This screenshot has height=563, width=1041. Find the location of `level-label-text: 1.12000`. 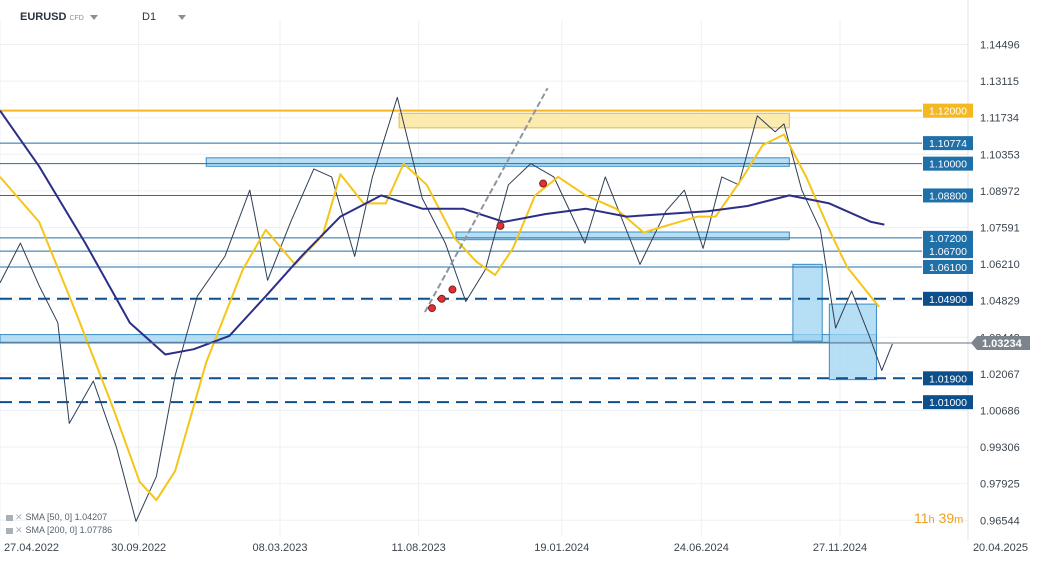

level-label-text: 1.12000 is located at coordinates (948, 112).